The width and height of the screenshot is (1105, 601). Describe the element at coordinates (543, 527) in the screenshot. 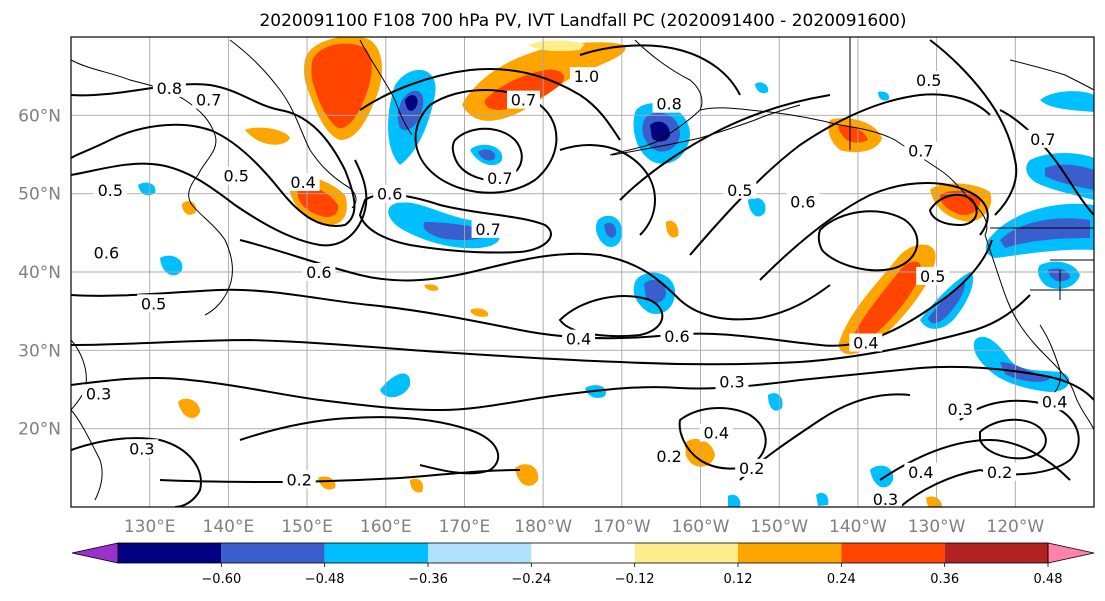

I see `longitude-label: 180°W` at that location.